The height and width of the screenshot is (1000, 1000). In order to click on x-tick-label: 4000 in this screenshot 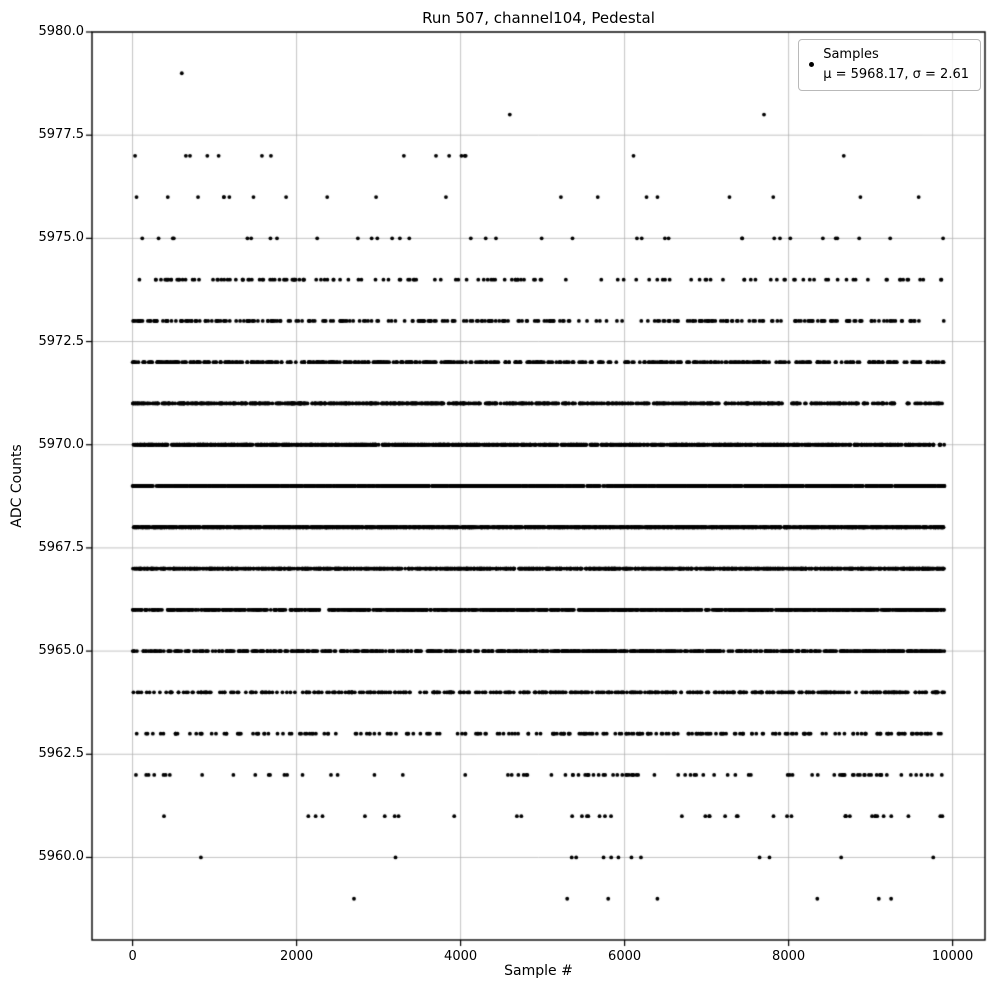, I will do `click(461, 956)`.